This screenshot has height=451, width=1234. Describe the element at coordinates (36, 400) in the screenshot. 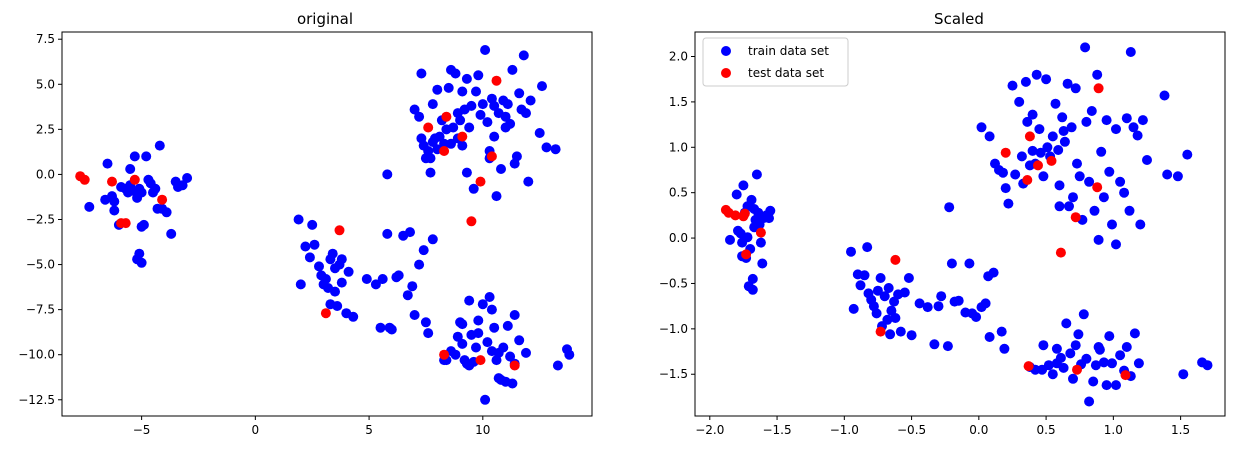

I see `original-y-tick-label: −12.5` at that location.